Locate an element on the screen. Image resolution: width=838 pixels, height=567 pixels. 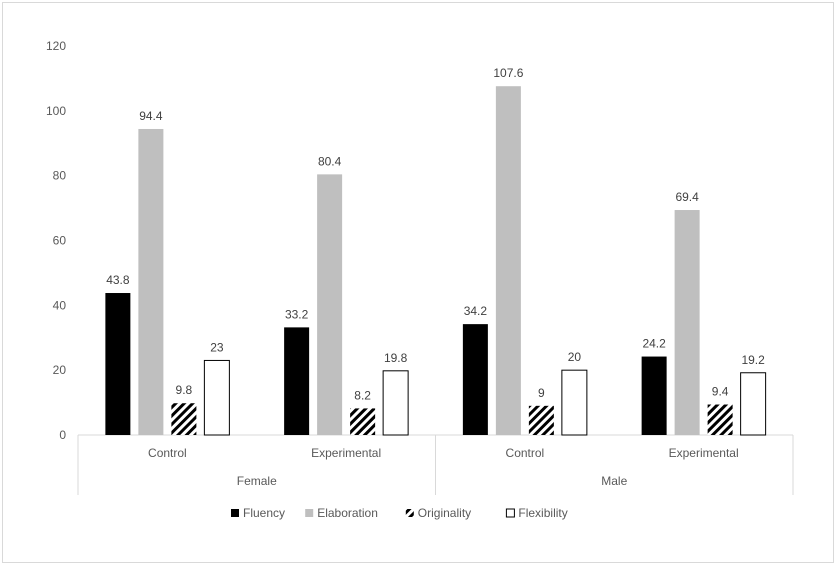
legend-item-flexibility: Flexibility is located at coordinates (536, 513).